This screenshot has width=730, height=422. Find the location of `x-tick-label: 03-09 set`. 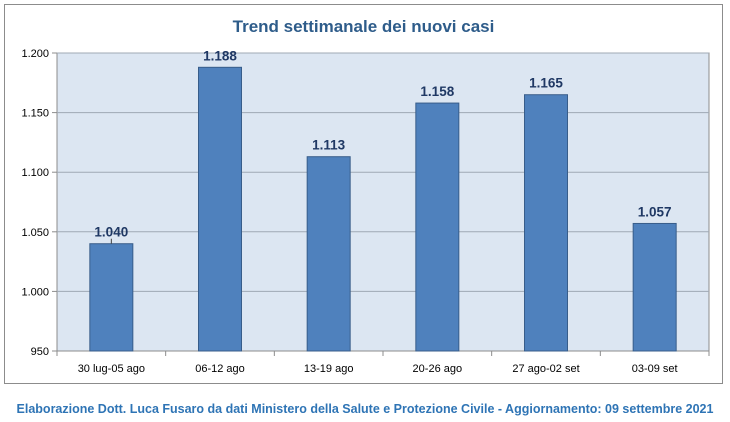

x-tick-label: 03-09 set is located at coordinates (655, 369).